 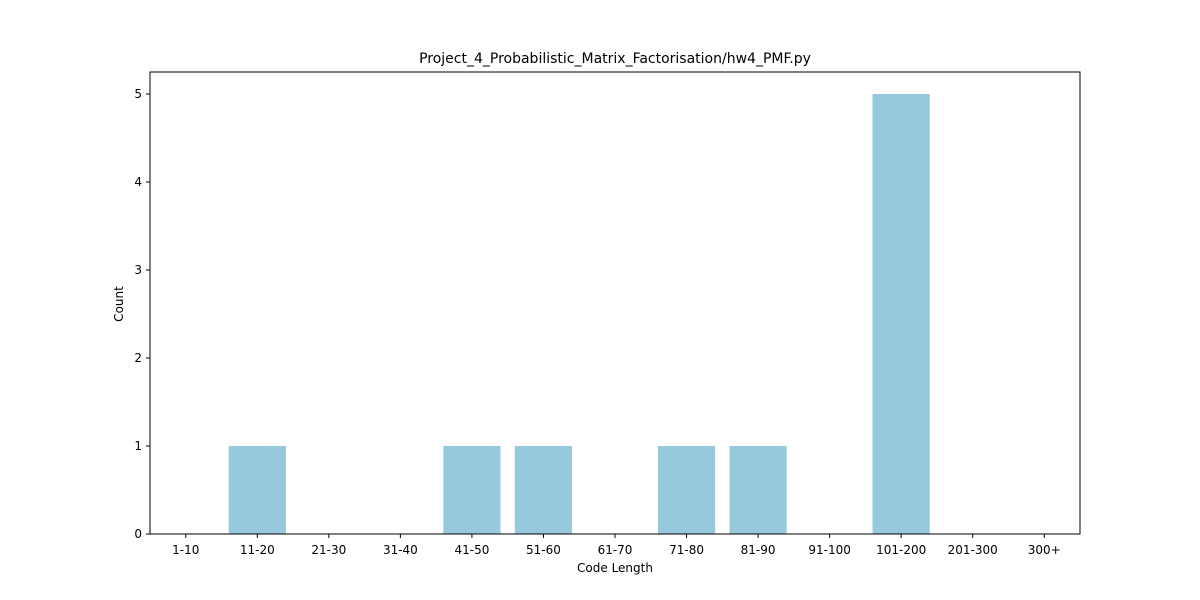 I want to click on x-tick-label: 31-40, so click(x=400, y=550).